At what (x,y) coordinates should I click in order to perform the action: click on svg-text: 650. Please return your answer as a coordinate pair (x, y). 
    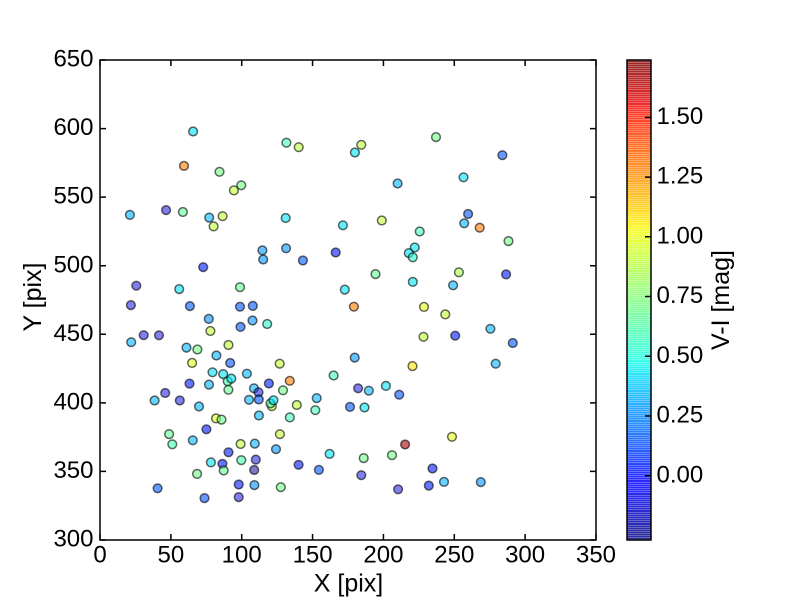
    Looking at the image, I should click on (73, 59).